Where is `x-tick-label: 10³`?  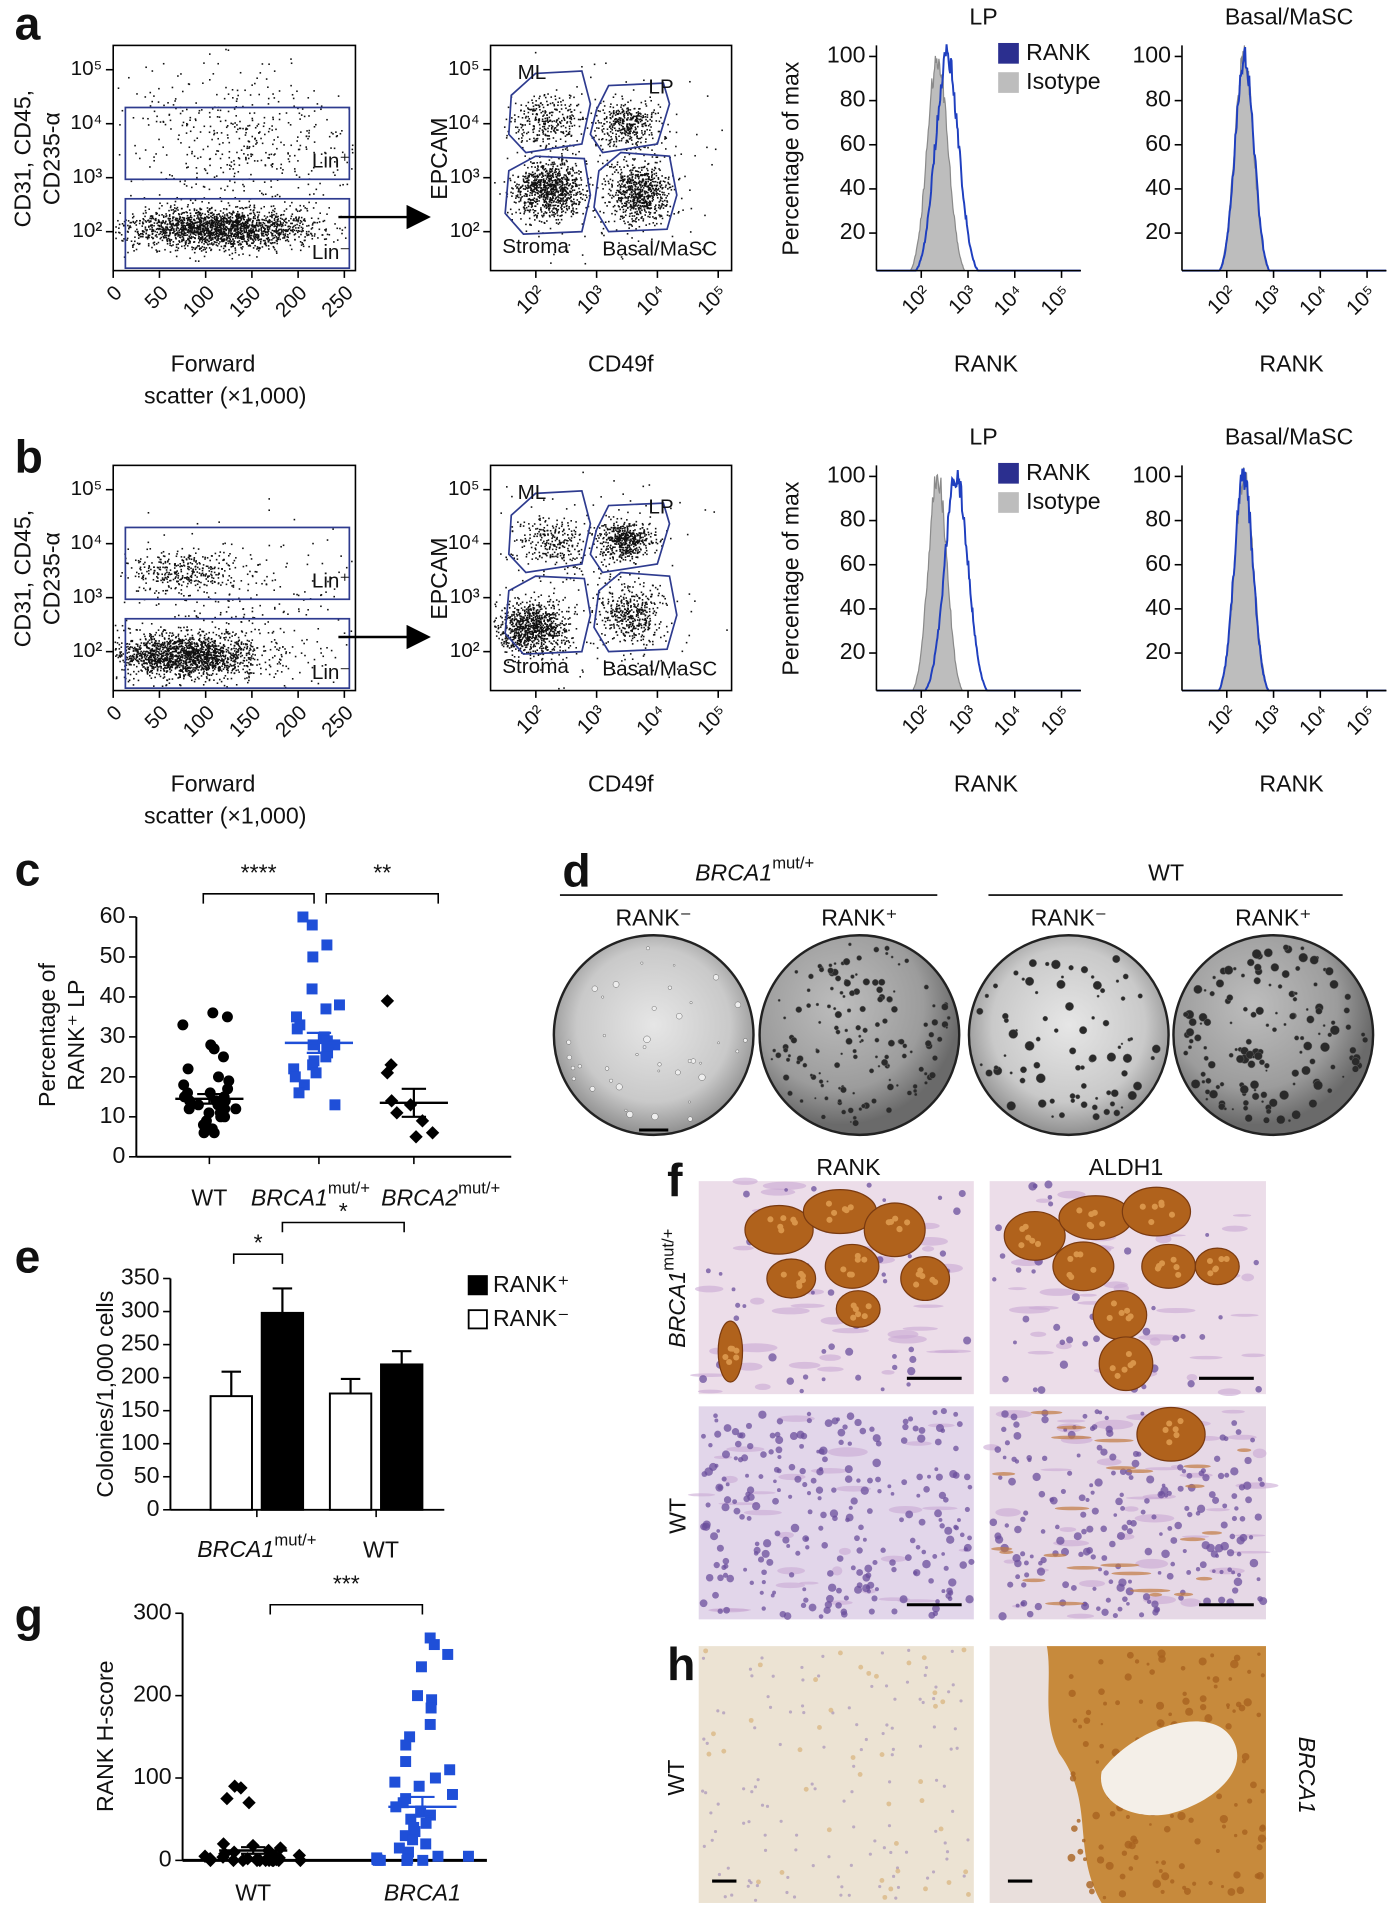
x-tick-label: 10³ is located at coordinates (1268, 299).